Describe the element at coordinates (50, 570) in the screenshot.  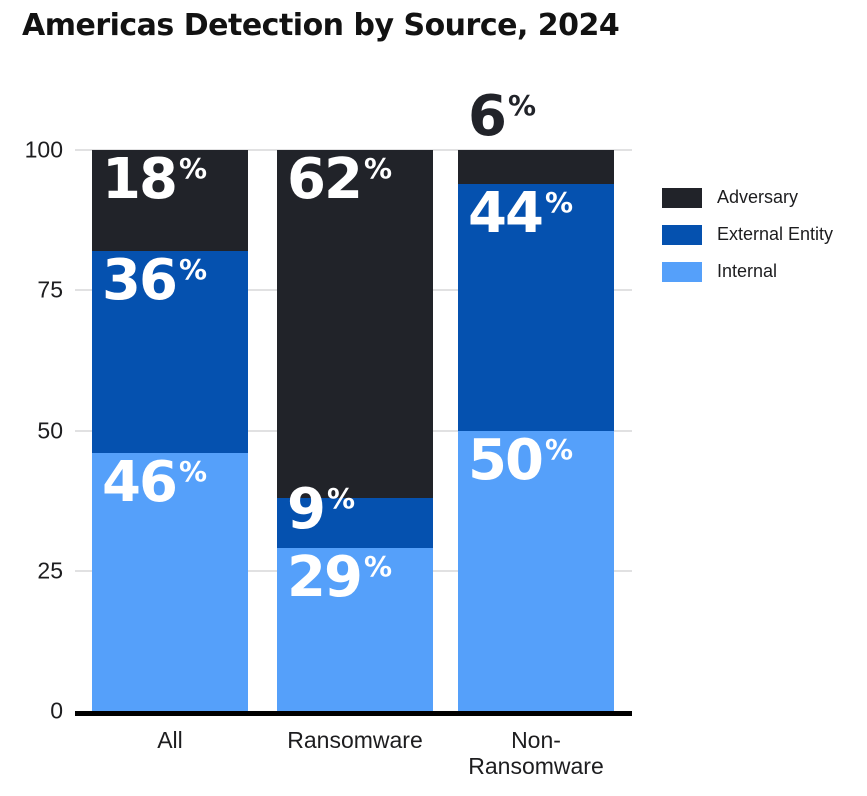
I see `y-axis-tick-label: 25` at that location.